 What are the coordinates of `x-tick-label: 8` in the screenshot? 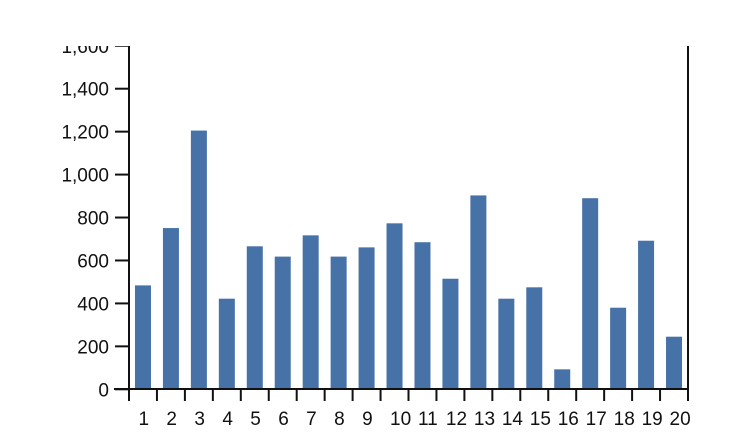 It's located at (339, 419).